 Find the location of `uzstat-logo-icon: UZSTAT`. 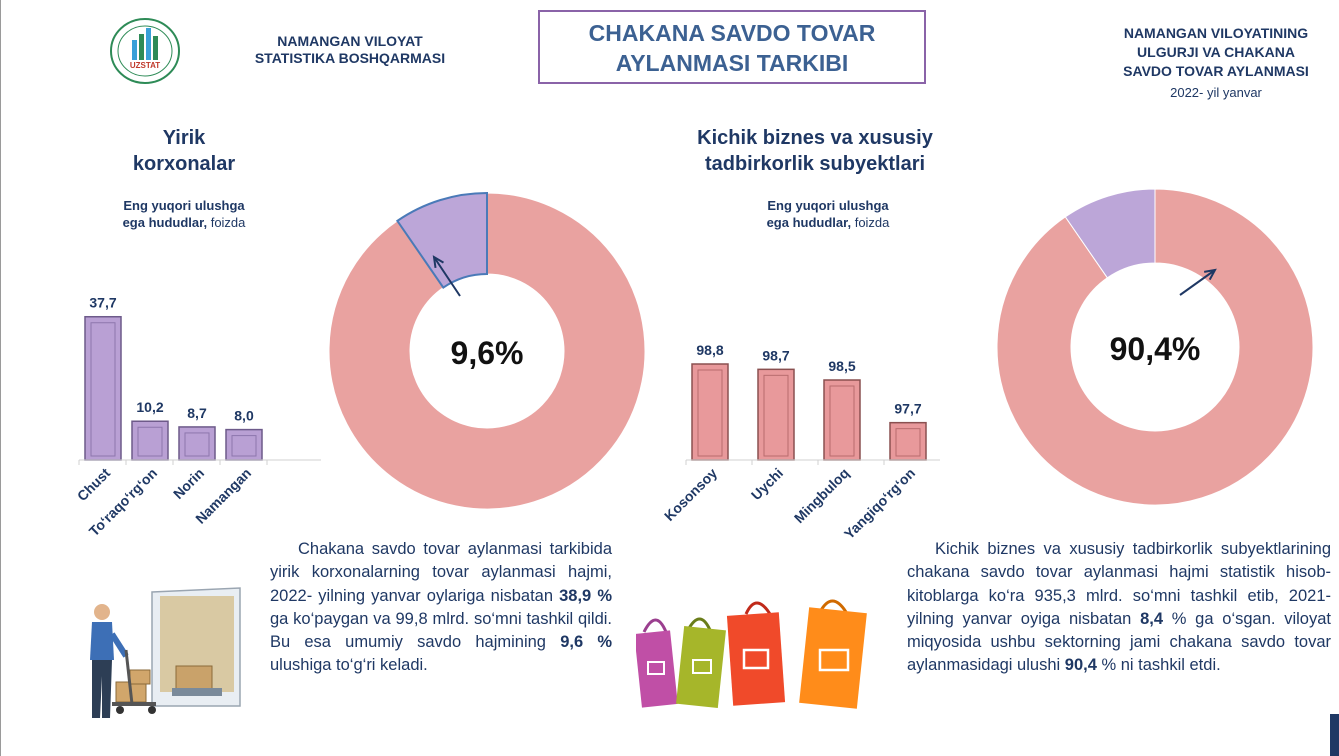

uzstat-logo-icon: UZSTAT is located at coordinates (145, 51).